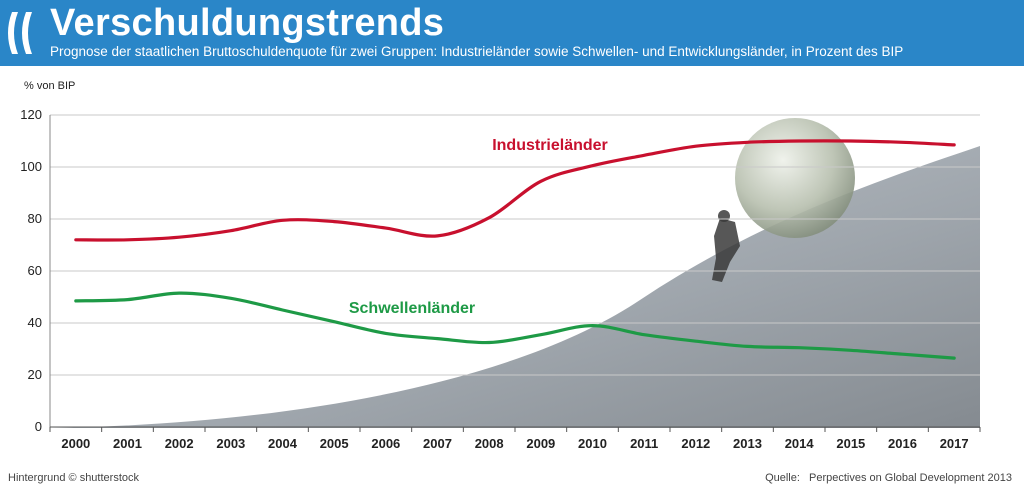 The width and height of the screenshot is (1024, 490). What do you see at coordinates (31, 114) in the screenshot?
I see `y-tick-label: 120` at bounding box center [31, 114].